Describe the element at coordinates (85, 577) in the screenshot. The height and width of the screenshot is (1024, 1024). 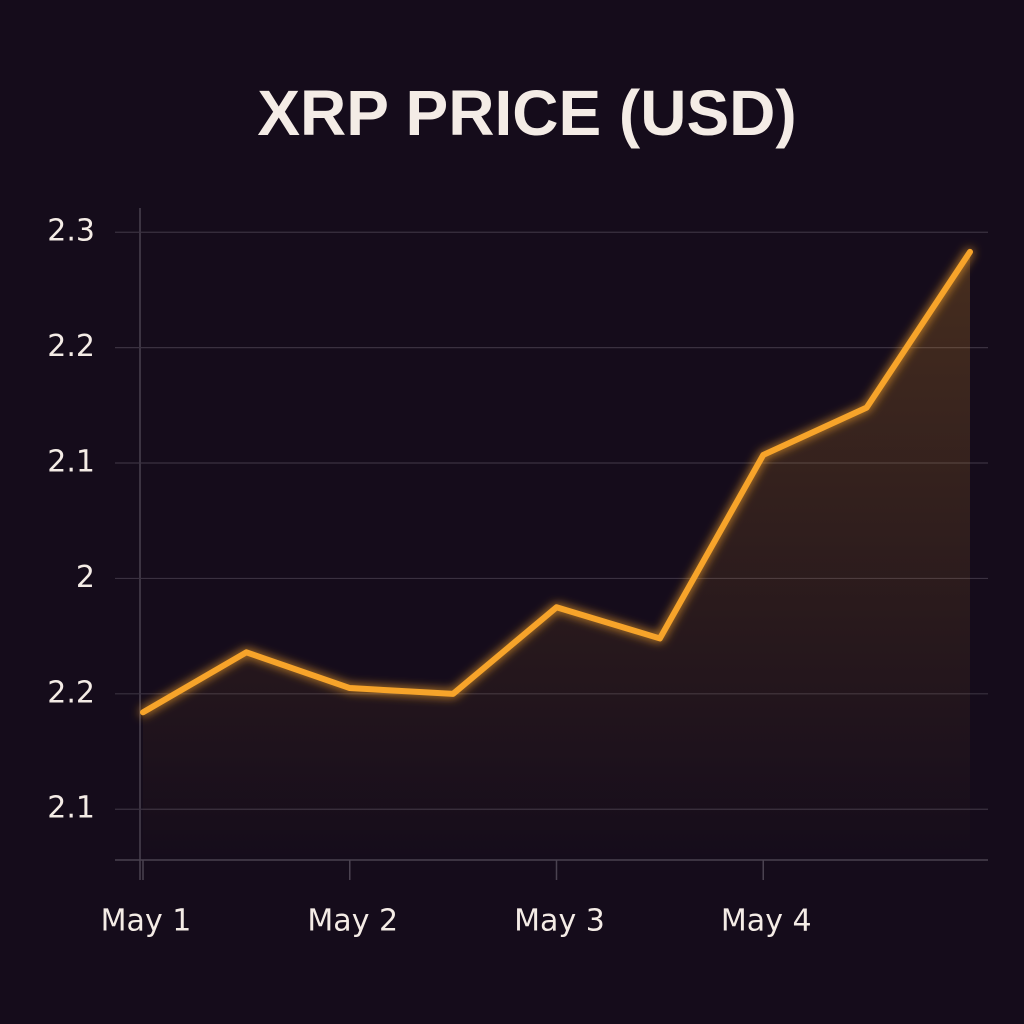
I see `y-tick-label: 2` at that location.